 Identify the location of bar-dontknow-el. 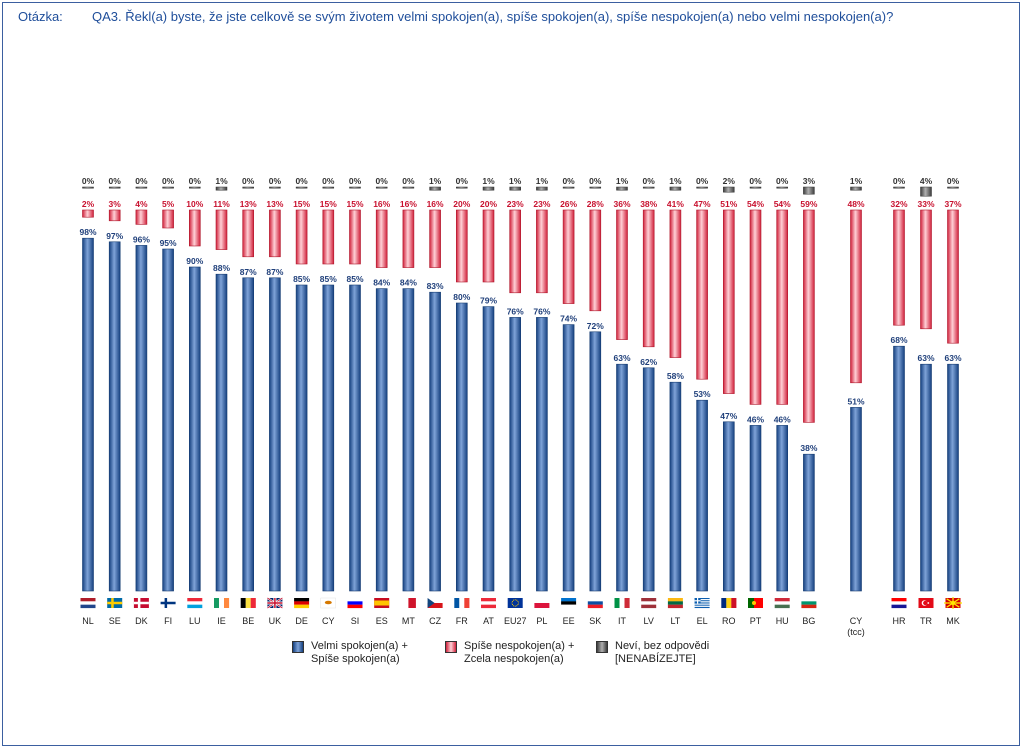
(702, 187).